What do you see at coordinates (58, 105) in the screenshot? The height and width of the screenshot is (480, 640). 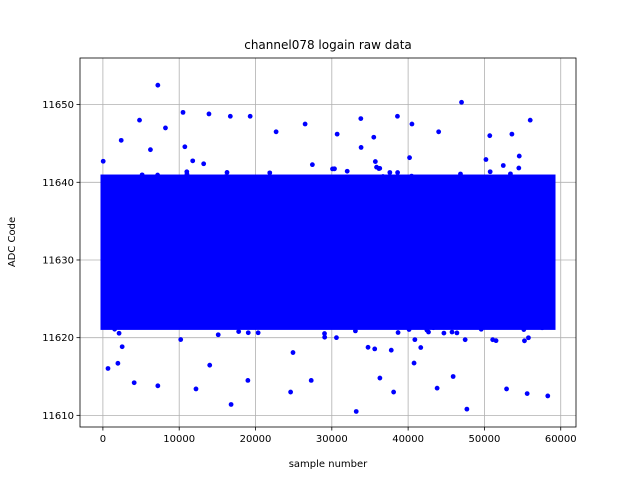 I see `y-tick-label: 11650` at bounding box center [58, 105].